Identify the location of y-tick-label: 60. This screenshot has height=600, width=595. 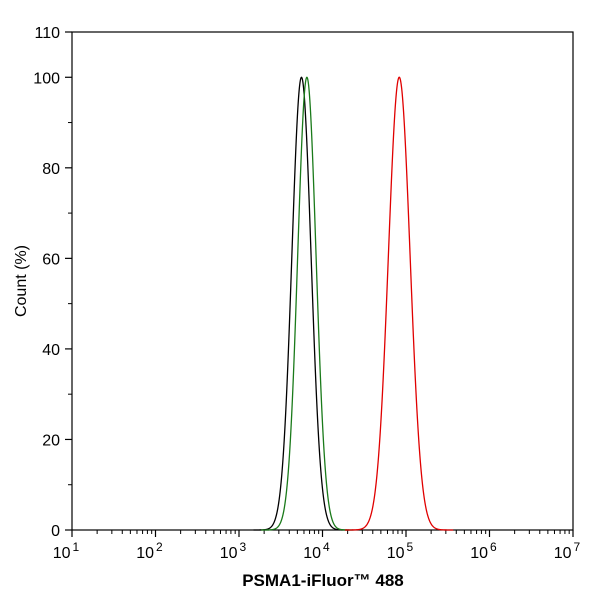
(51, 259).